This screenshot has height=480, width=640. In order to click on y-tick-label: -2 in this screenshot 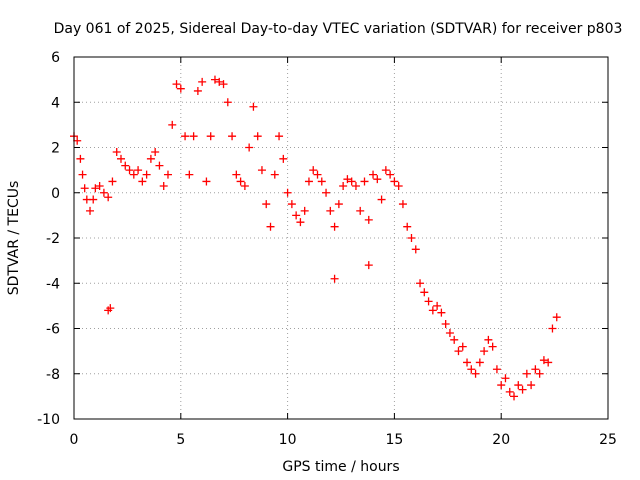, I will do `click(53, 239)`.